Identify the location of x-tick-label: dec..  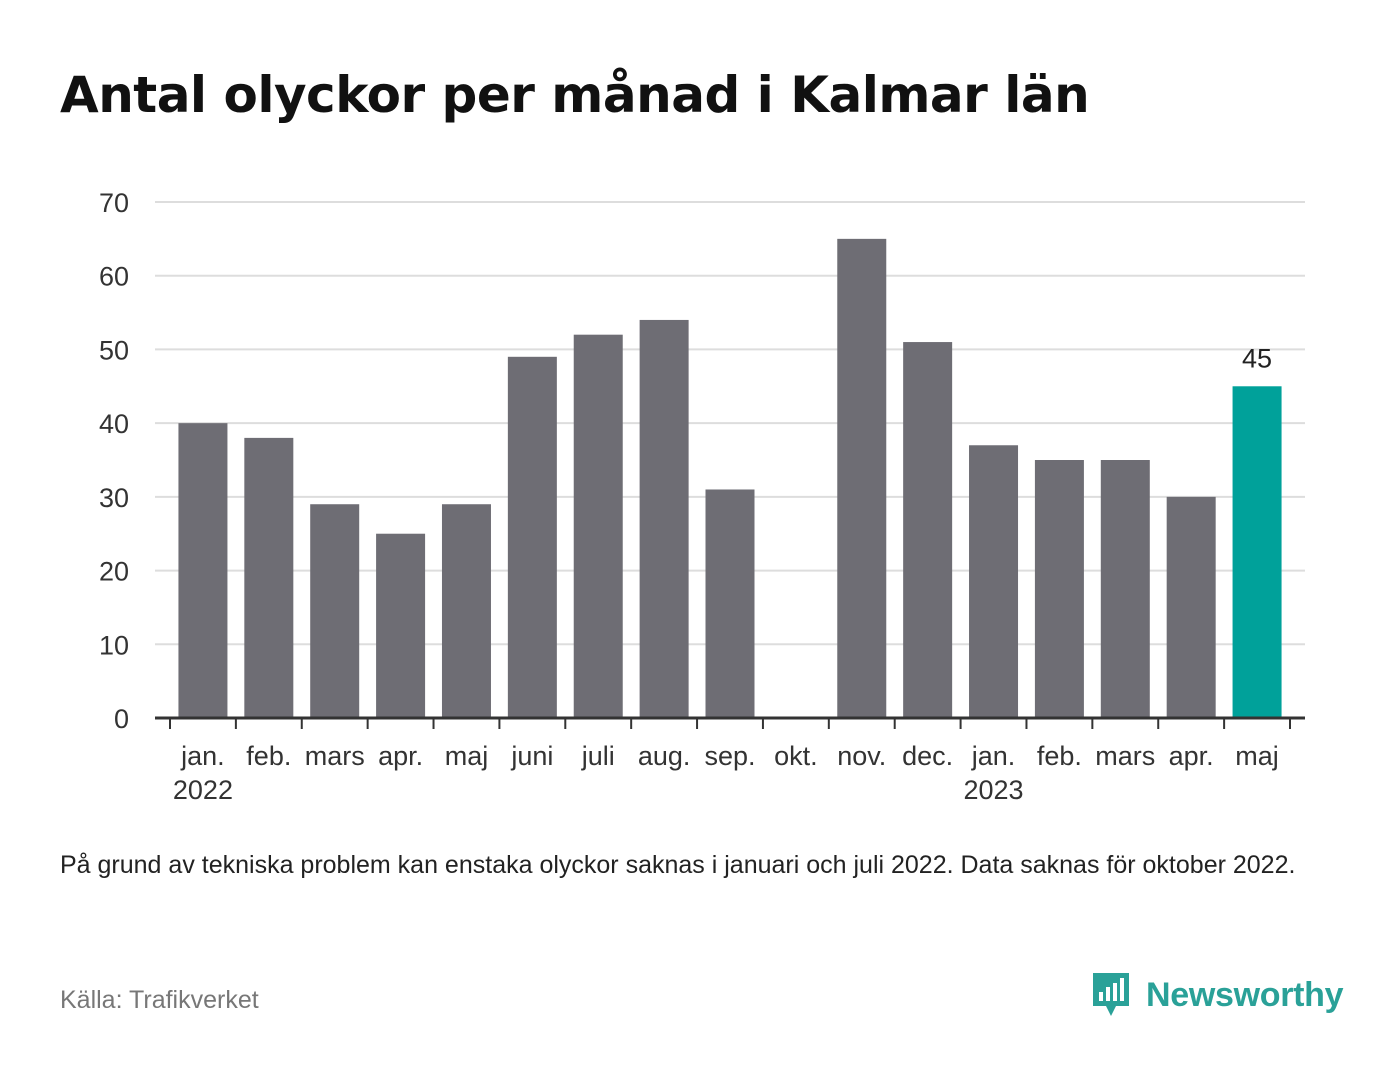
(927, 756).